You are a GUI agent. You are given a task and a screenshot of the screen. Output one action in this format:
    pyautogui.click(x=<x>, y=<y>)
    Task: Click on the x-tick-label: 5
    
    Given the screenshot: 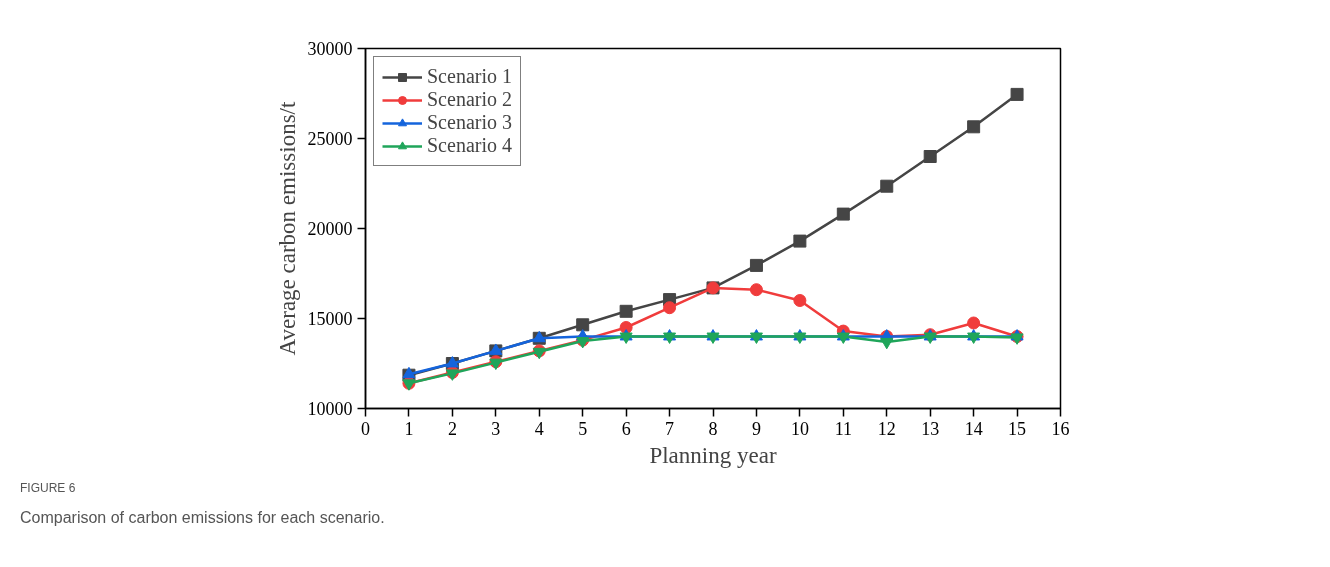 What is the action you would take?
    pyautogui.click(x=583, y=428)
    